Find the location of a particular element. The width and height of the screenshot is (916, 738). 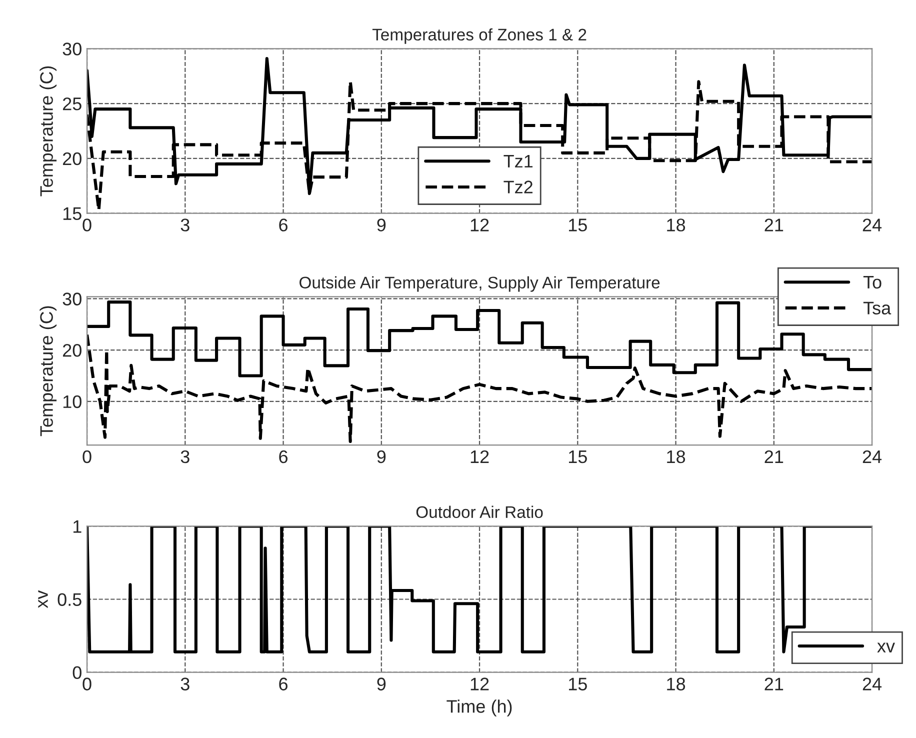

legend-label: To is located at coordinates (872, 282).